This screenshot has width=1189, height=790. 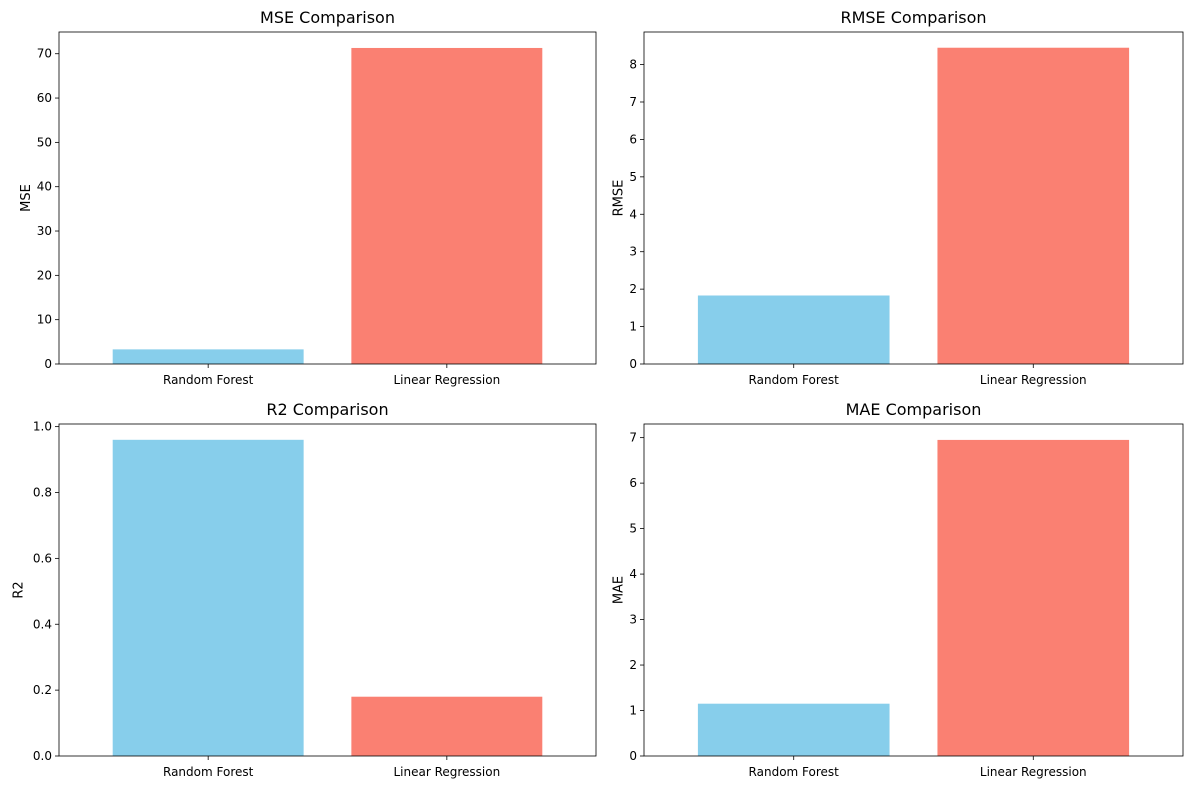 I want to click on bar-mse-linear-regression, so click(x=447, y=205).